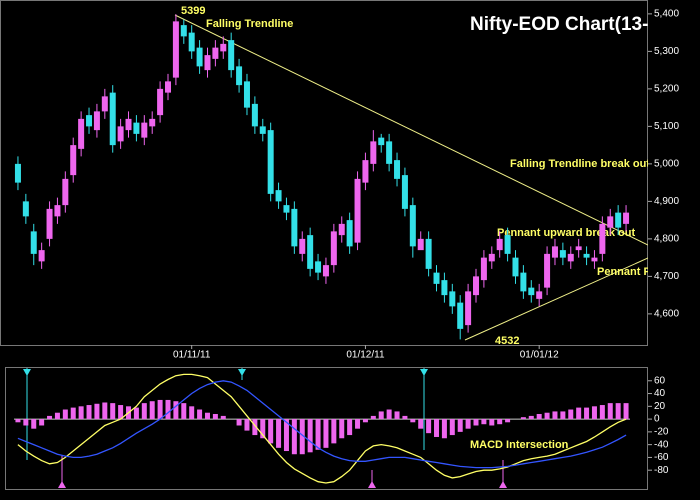 Image resolution: width=700 pixels, height=500 pixels. Describe the element at coordinates (660, 406) in the screenshot. I see `y-tick-label: 20` at that location.